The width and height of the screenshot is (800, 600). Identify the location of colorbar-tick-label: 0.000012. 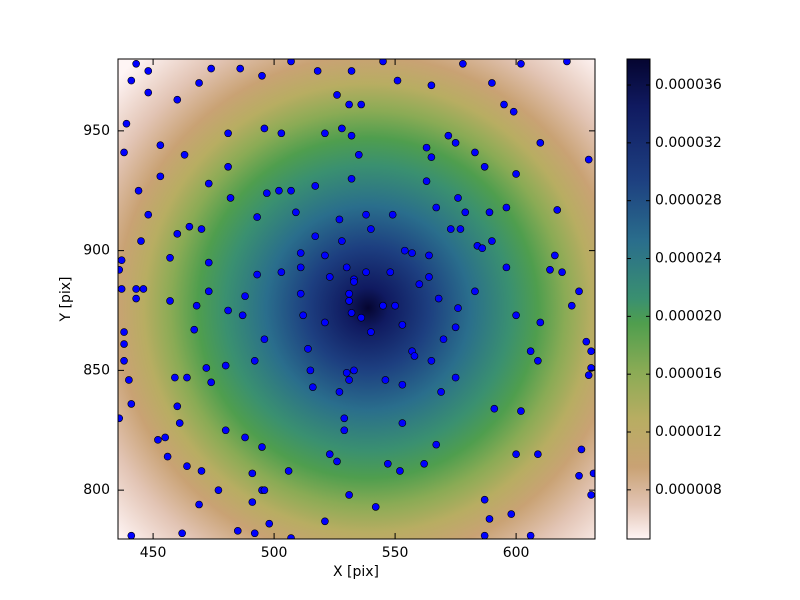
(688, 432).